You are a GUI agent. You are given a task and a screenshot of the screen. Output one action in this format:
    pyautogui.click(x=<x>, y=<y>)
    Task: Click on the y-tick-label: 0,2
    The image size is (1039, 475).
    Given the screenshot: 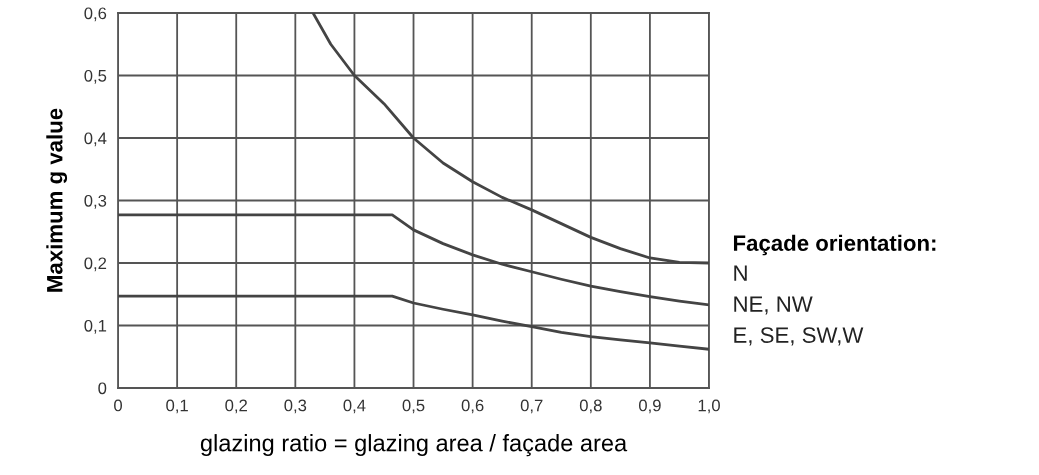 What is the action you would take?
    pyautogui.click(x=95, y=264)
    